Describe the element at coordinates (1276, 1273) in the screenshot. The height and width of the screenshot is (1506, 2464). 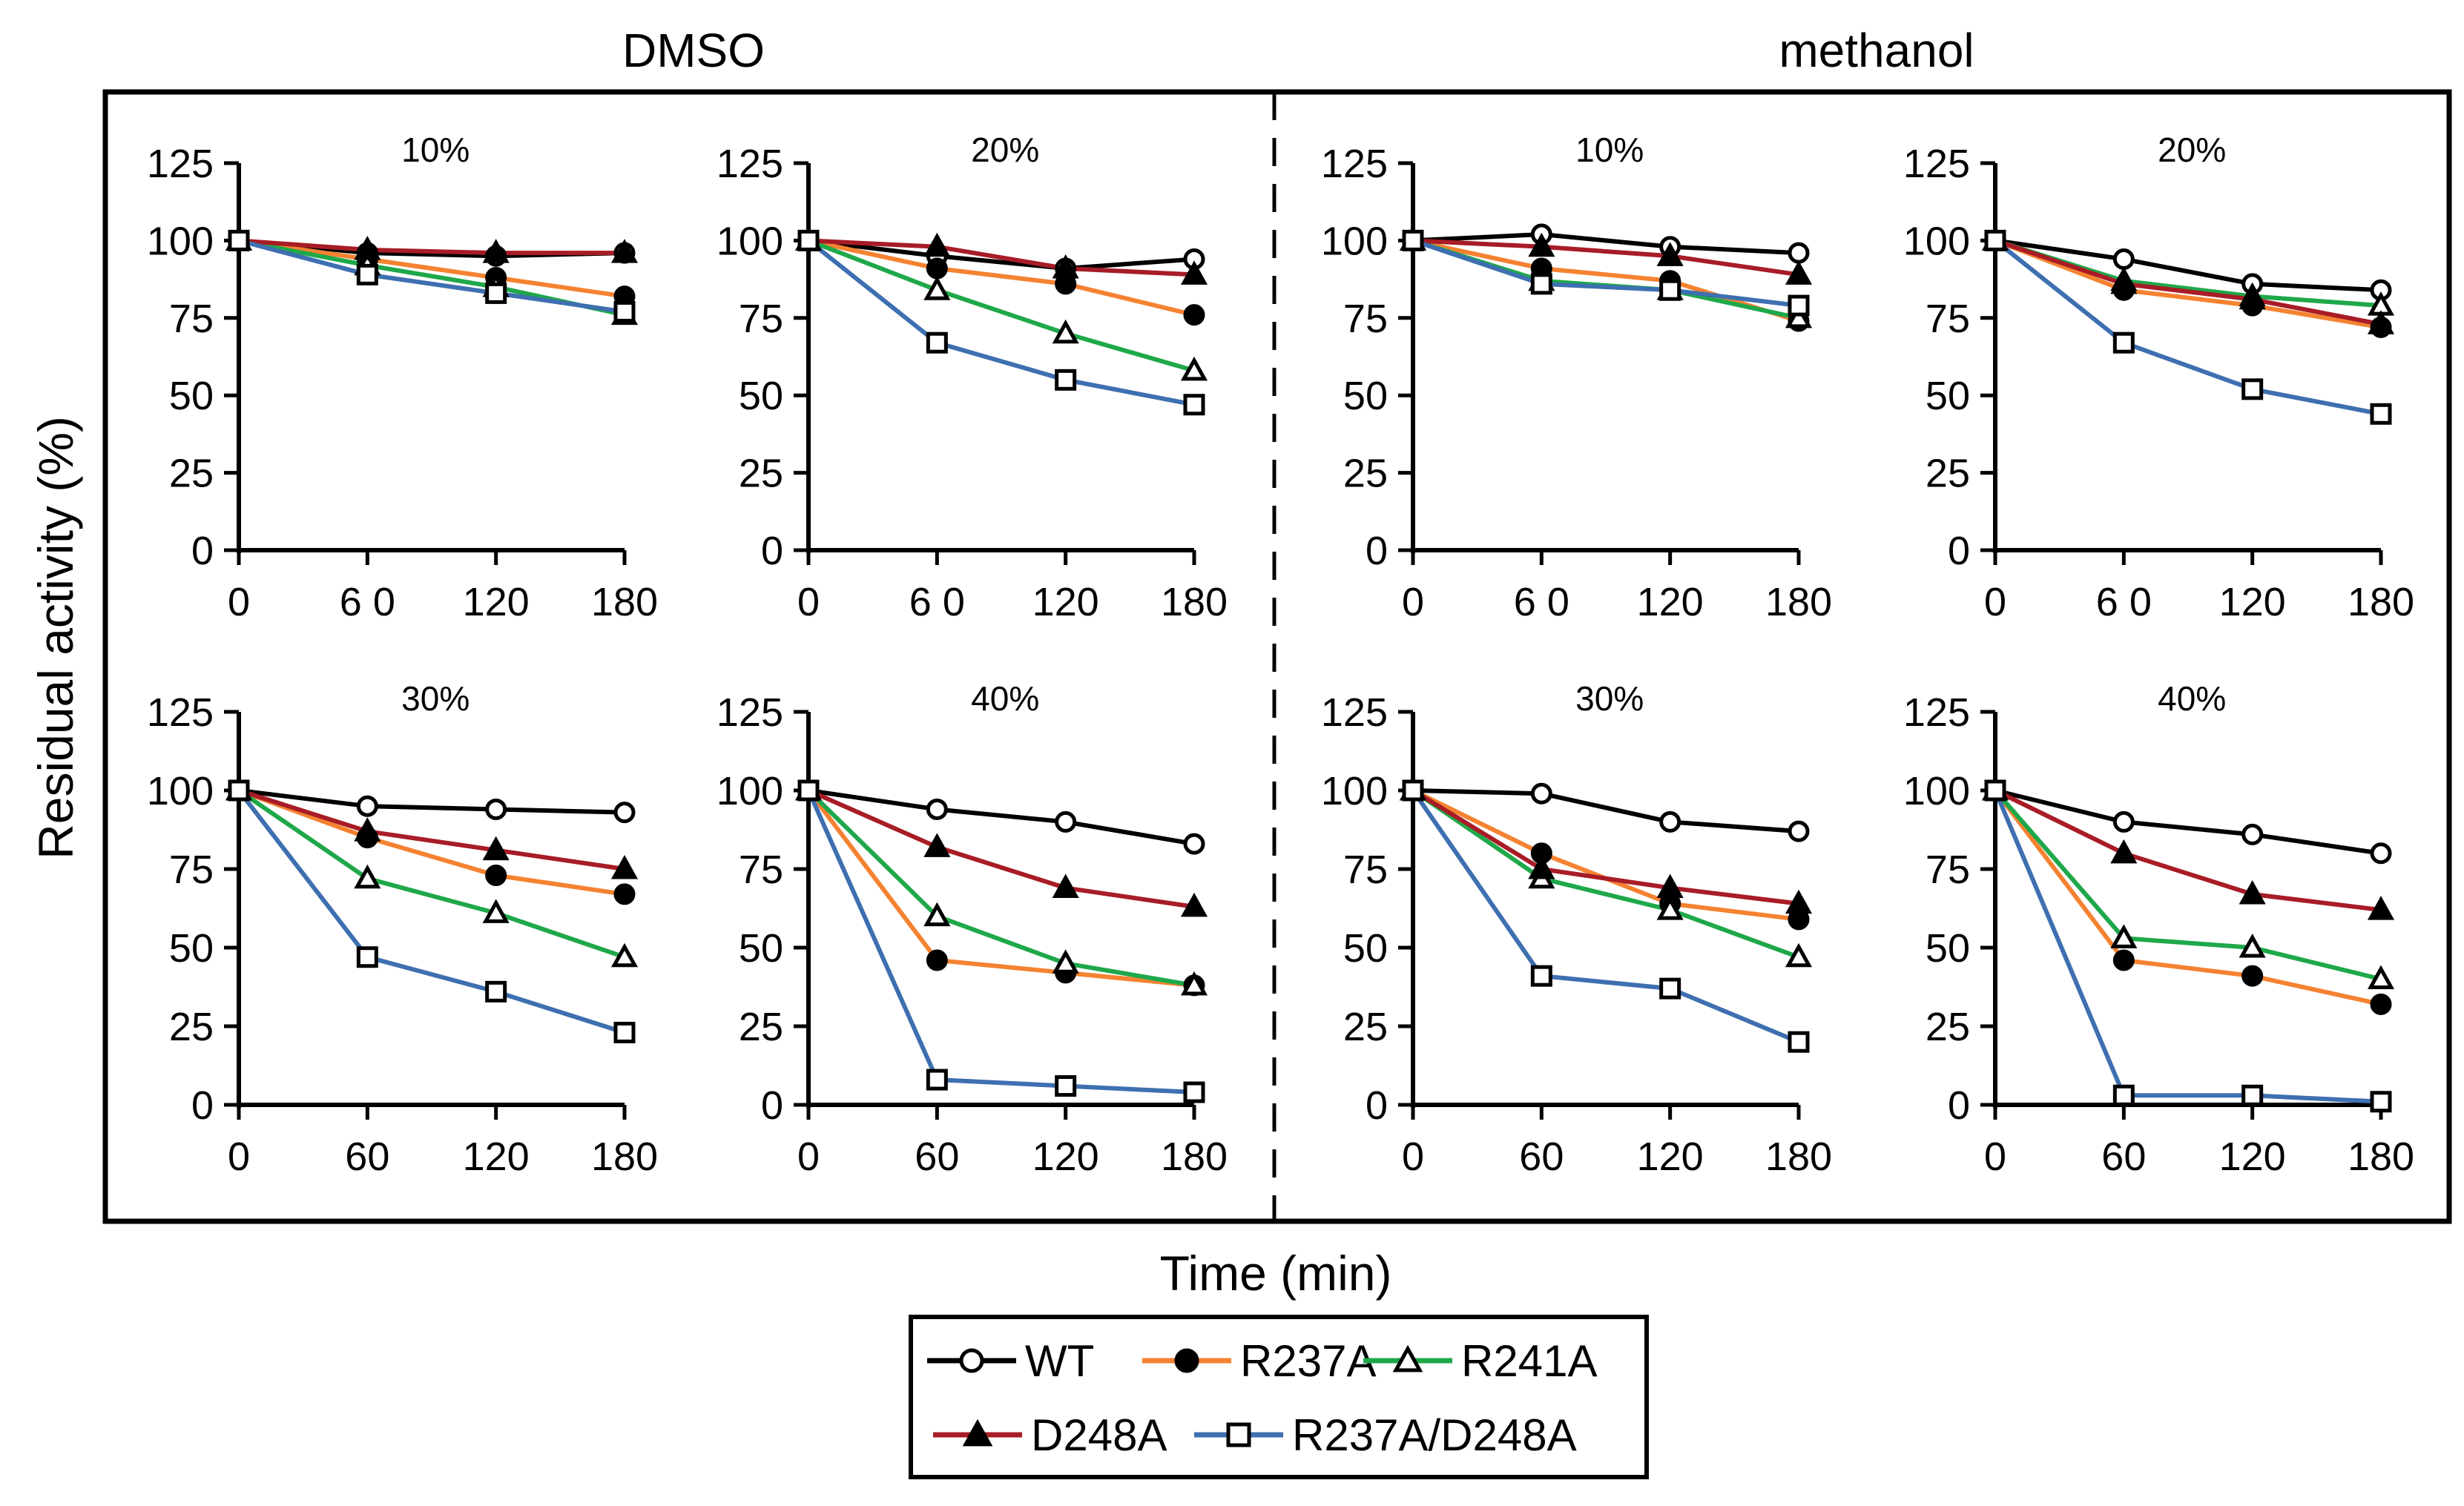
I see `x-axis-title: Time (min)` at that location.